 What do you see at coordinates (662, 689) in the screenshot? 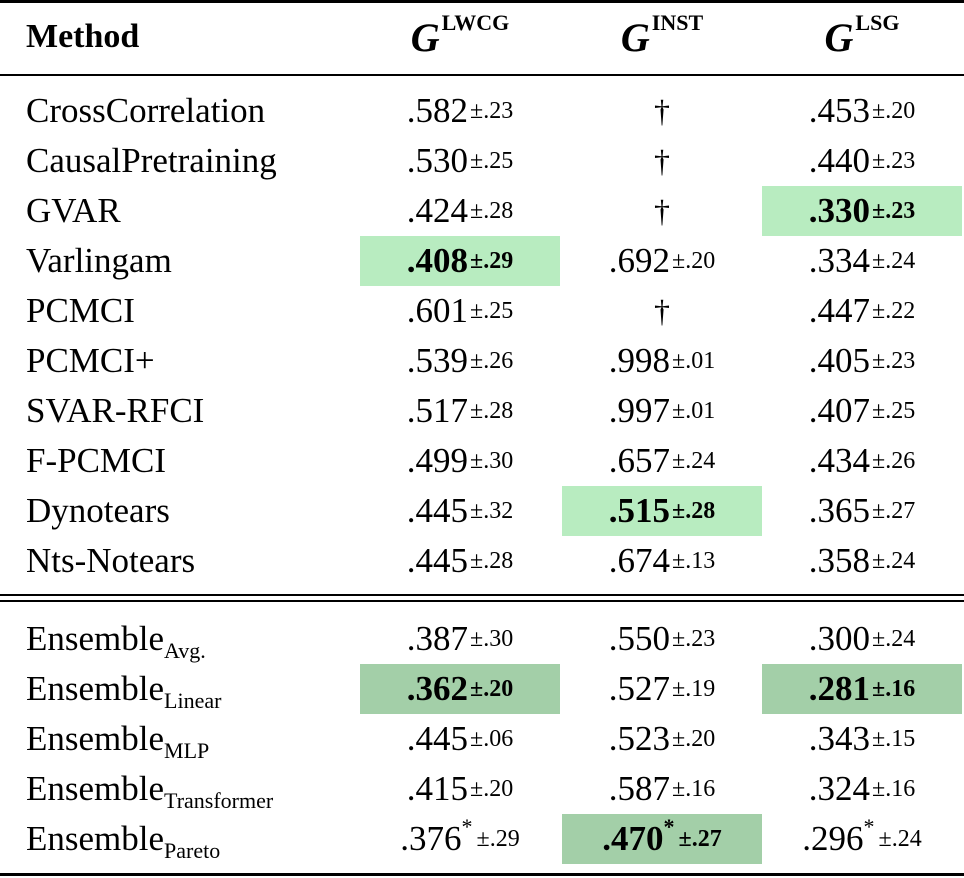
I see `value-cell: .527 ± .19` at bounding box center [662, 689].